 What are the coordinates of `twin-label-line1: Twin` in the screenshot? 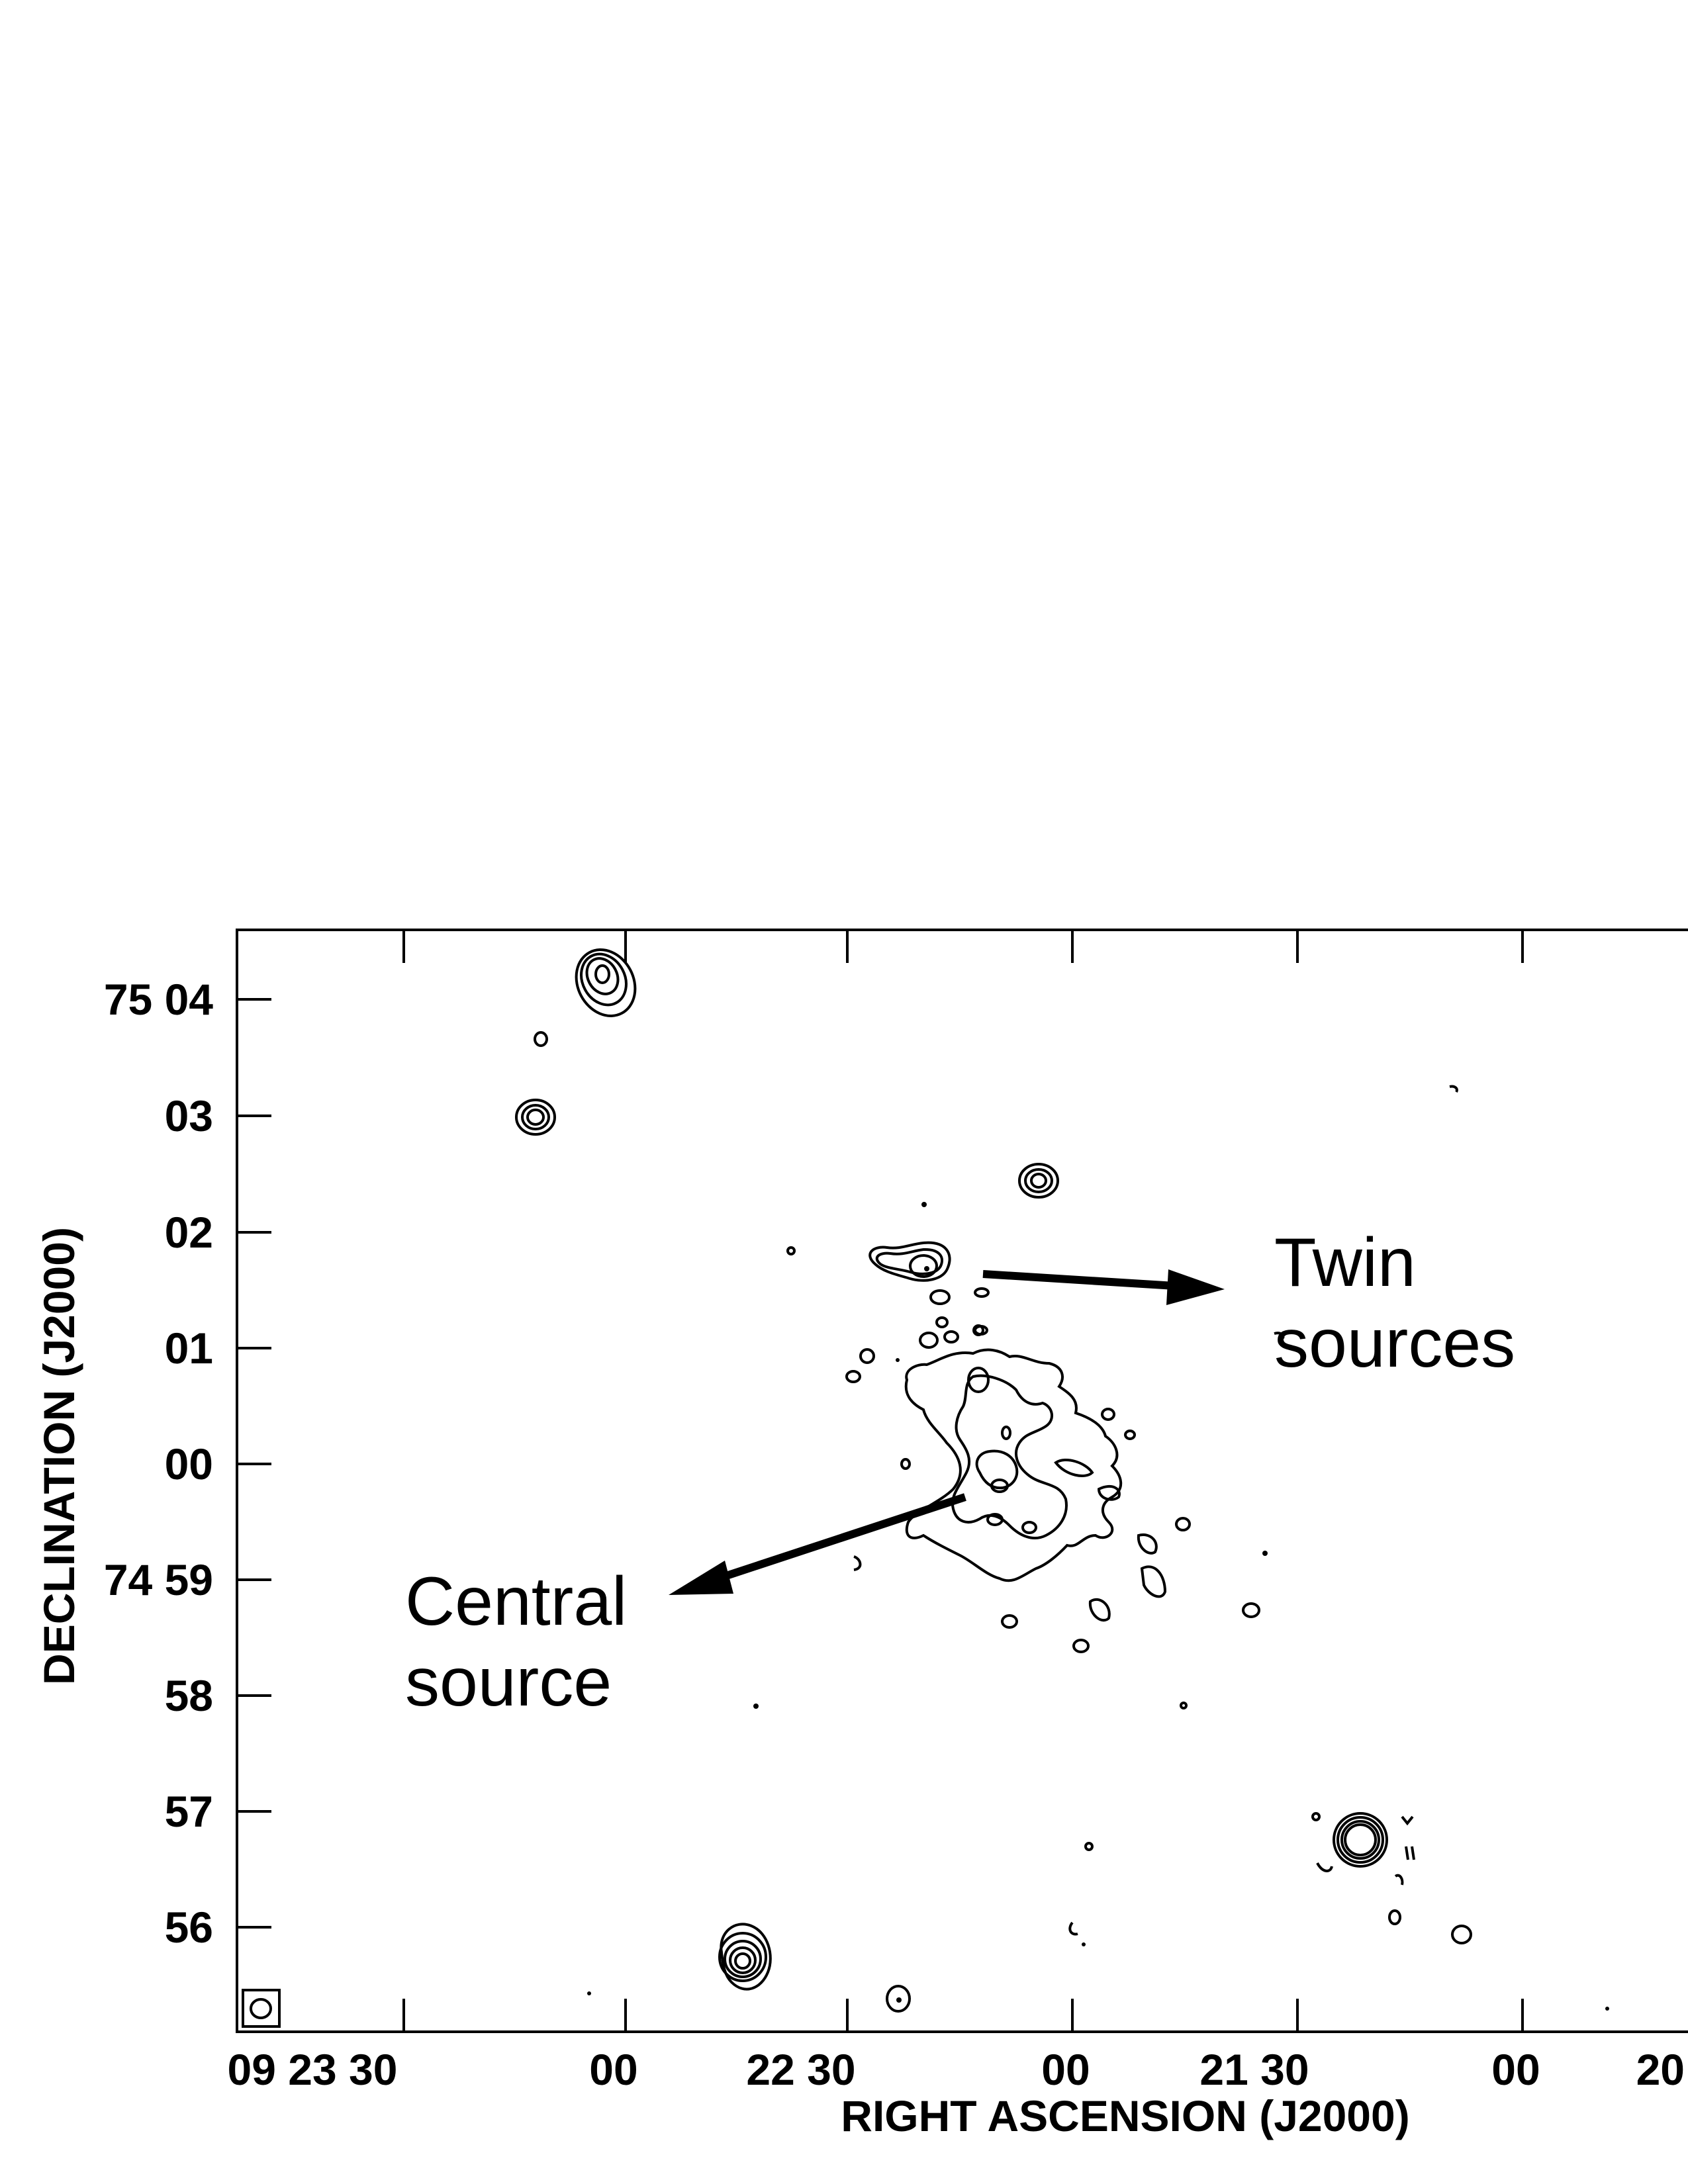 It's located at (1345, 1262).